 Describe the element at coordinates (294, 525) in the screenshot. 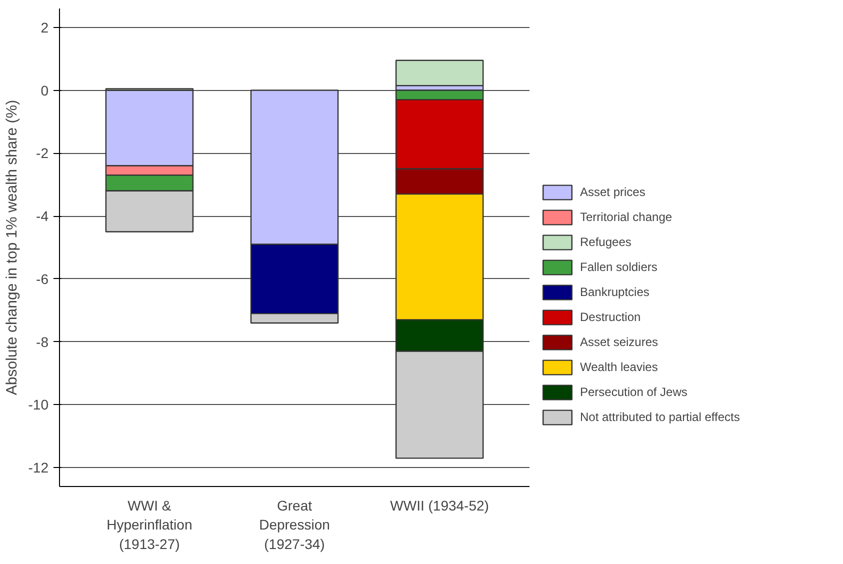

I see `x-tick-label: Great Depression (1927-34)` at that location.